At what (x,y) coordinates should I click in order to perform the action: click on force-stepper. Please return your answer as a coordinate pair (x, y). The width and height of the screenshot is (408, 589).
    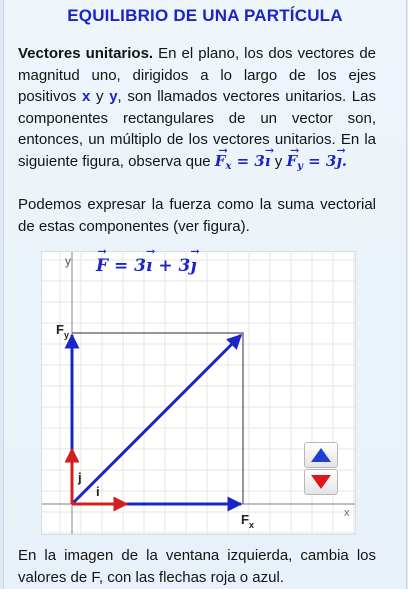
    Looking at the image, I should click on (321, 470).